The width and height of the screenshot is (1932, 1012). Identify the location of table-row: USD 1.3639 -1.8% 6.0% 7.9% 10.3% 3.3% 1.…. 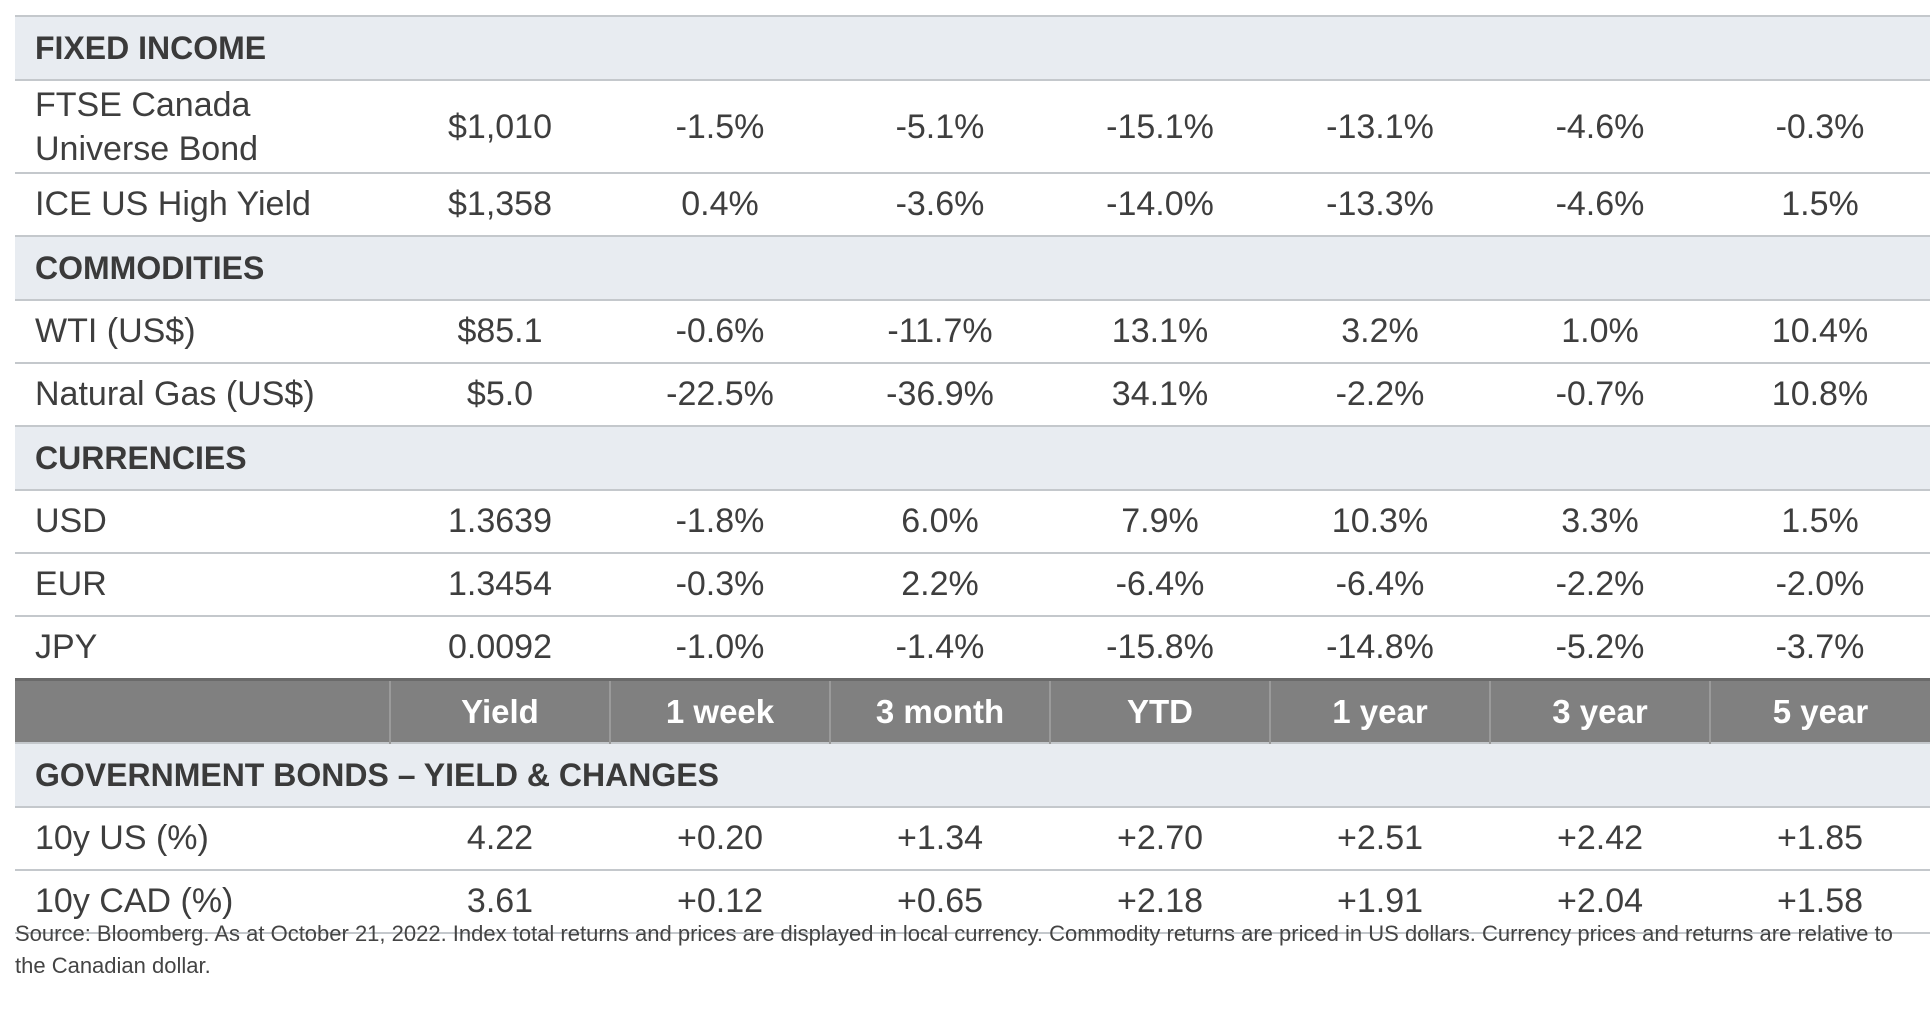
(972, 521).